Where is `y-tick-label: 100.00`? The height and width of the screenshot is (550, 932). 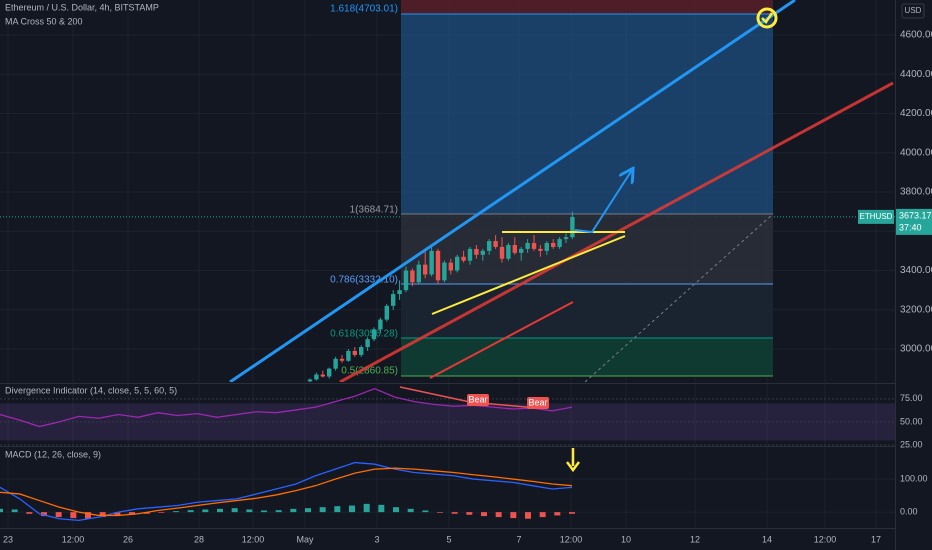
y-tick-label: 100.00 is located at coordinates (914, 478).